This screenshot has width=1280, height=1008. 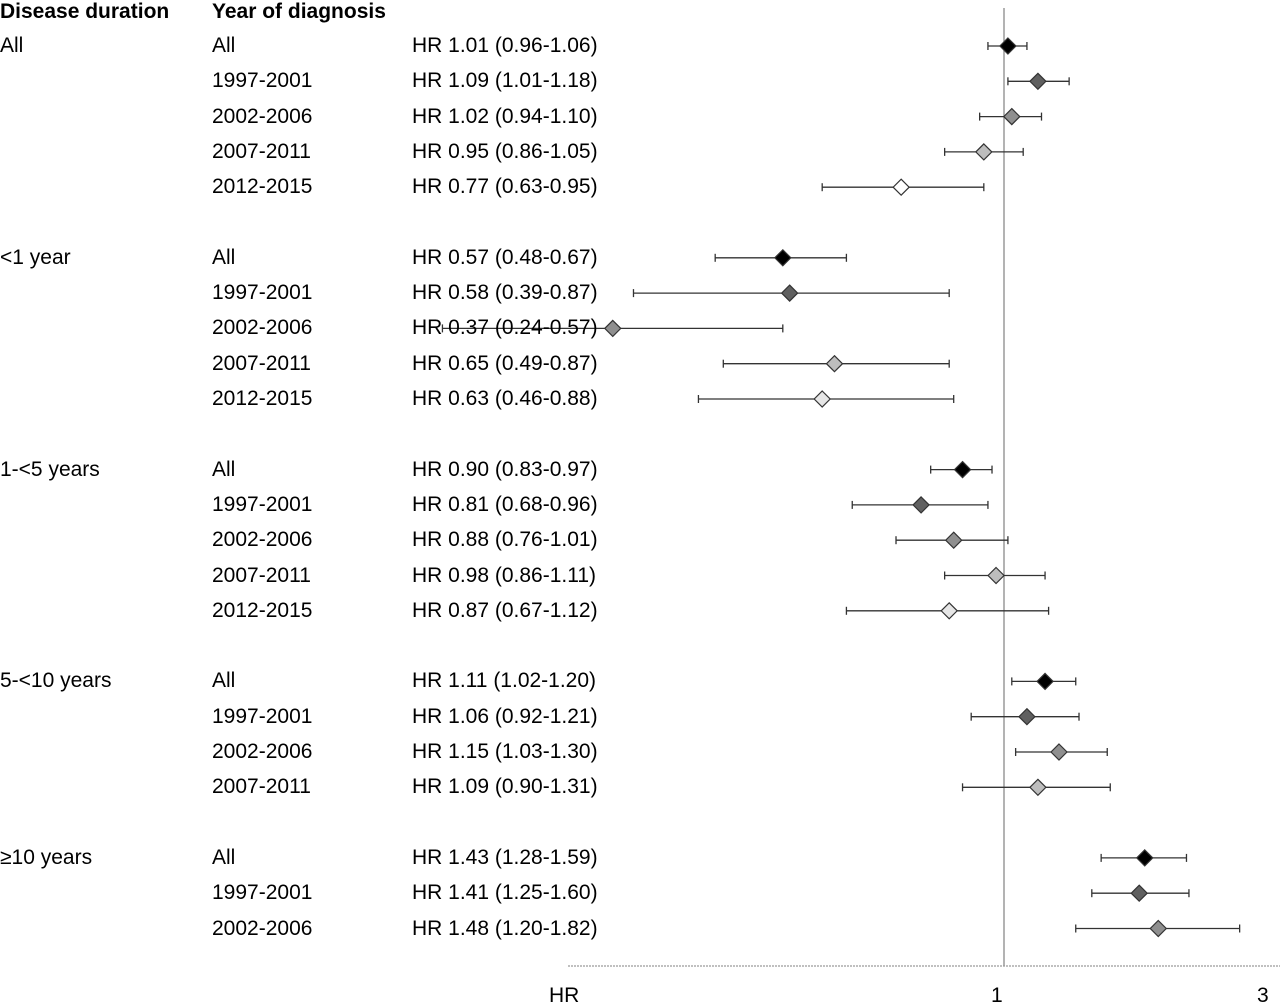 I want to click on row-hr-label: HR 0.95 (0.86-1.05), so click(x=505, y=151).